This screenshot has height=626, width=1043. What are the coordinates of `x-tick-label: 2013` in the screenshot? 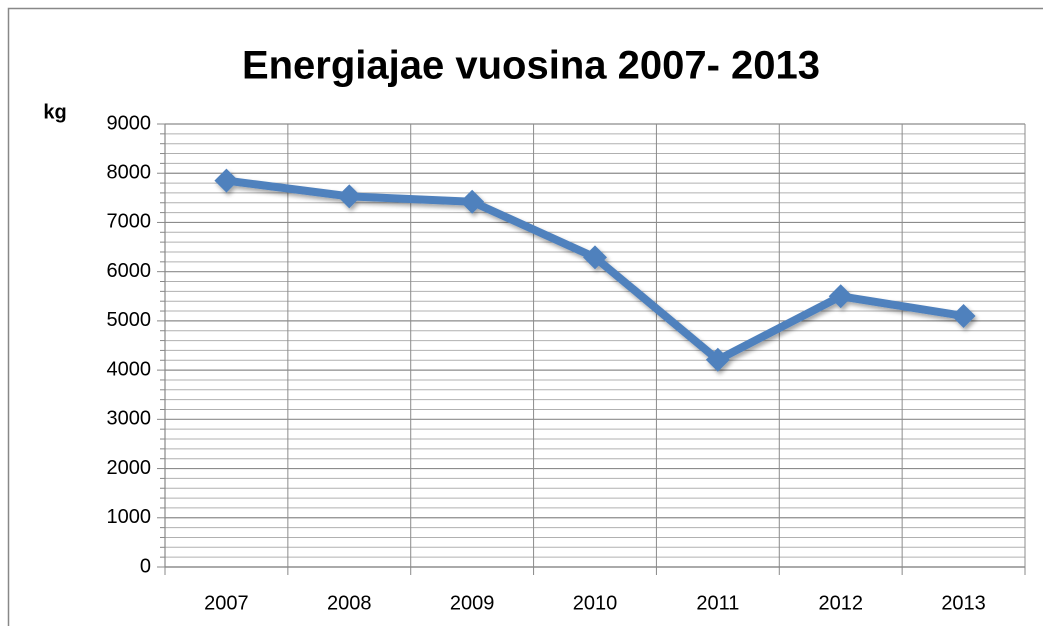 It's located at (963, 603).